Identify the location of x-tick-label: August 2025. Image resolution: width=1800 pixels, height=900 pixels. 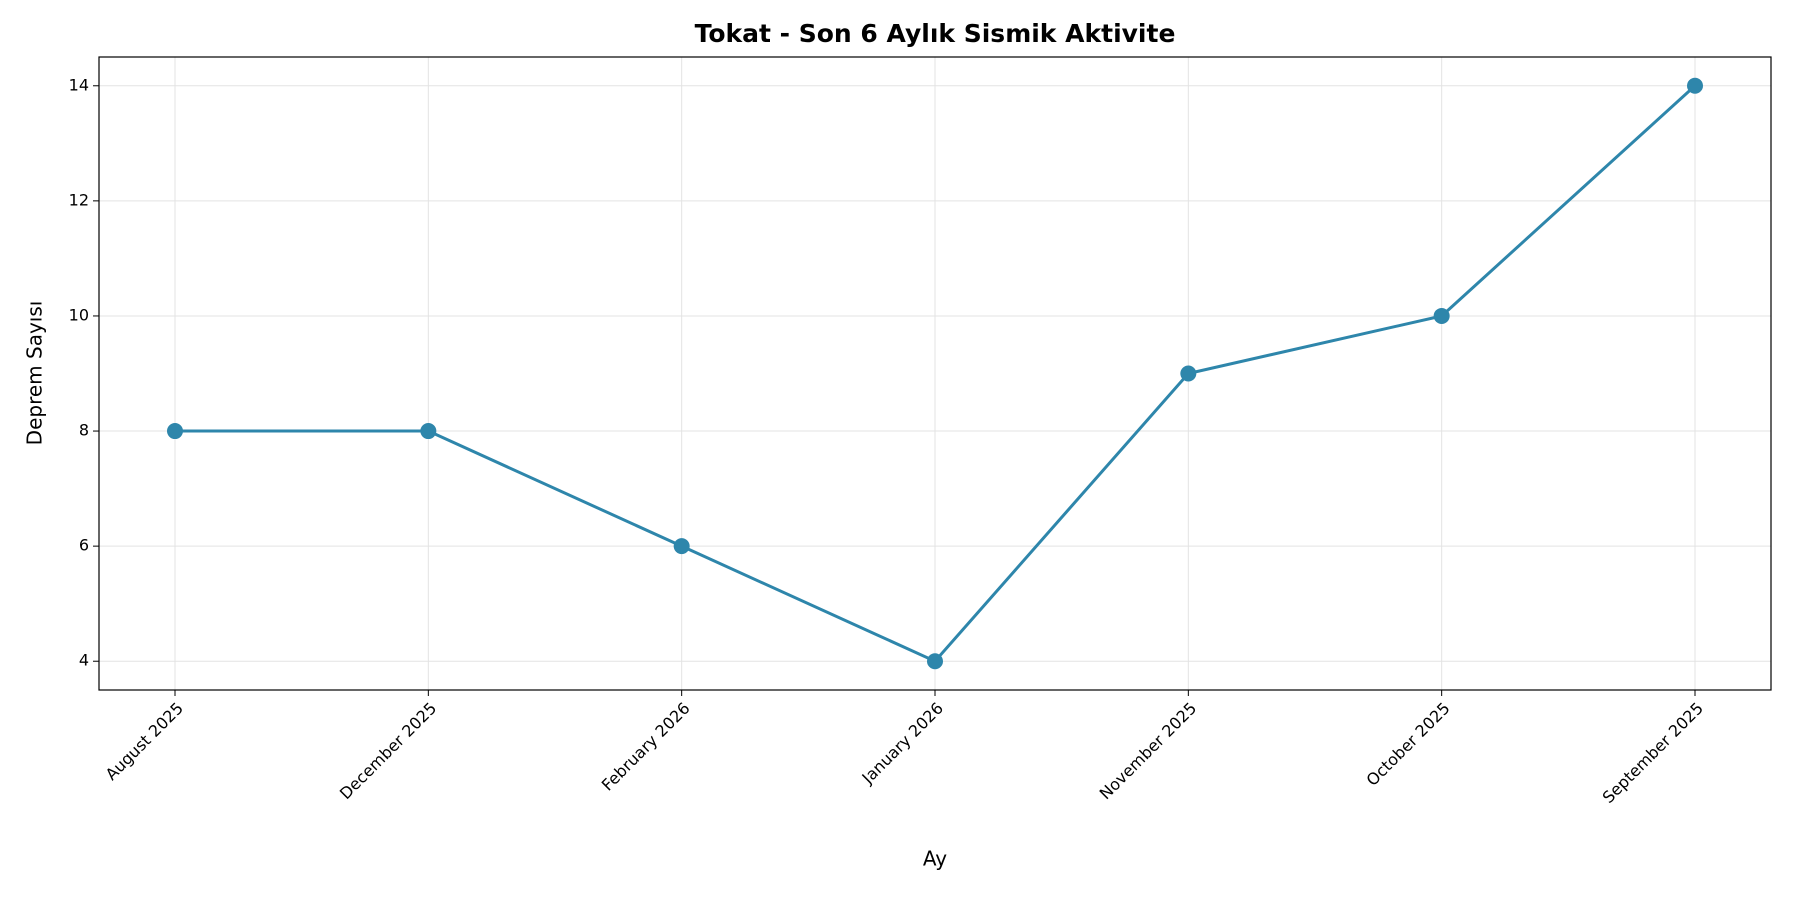
(144, 741).